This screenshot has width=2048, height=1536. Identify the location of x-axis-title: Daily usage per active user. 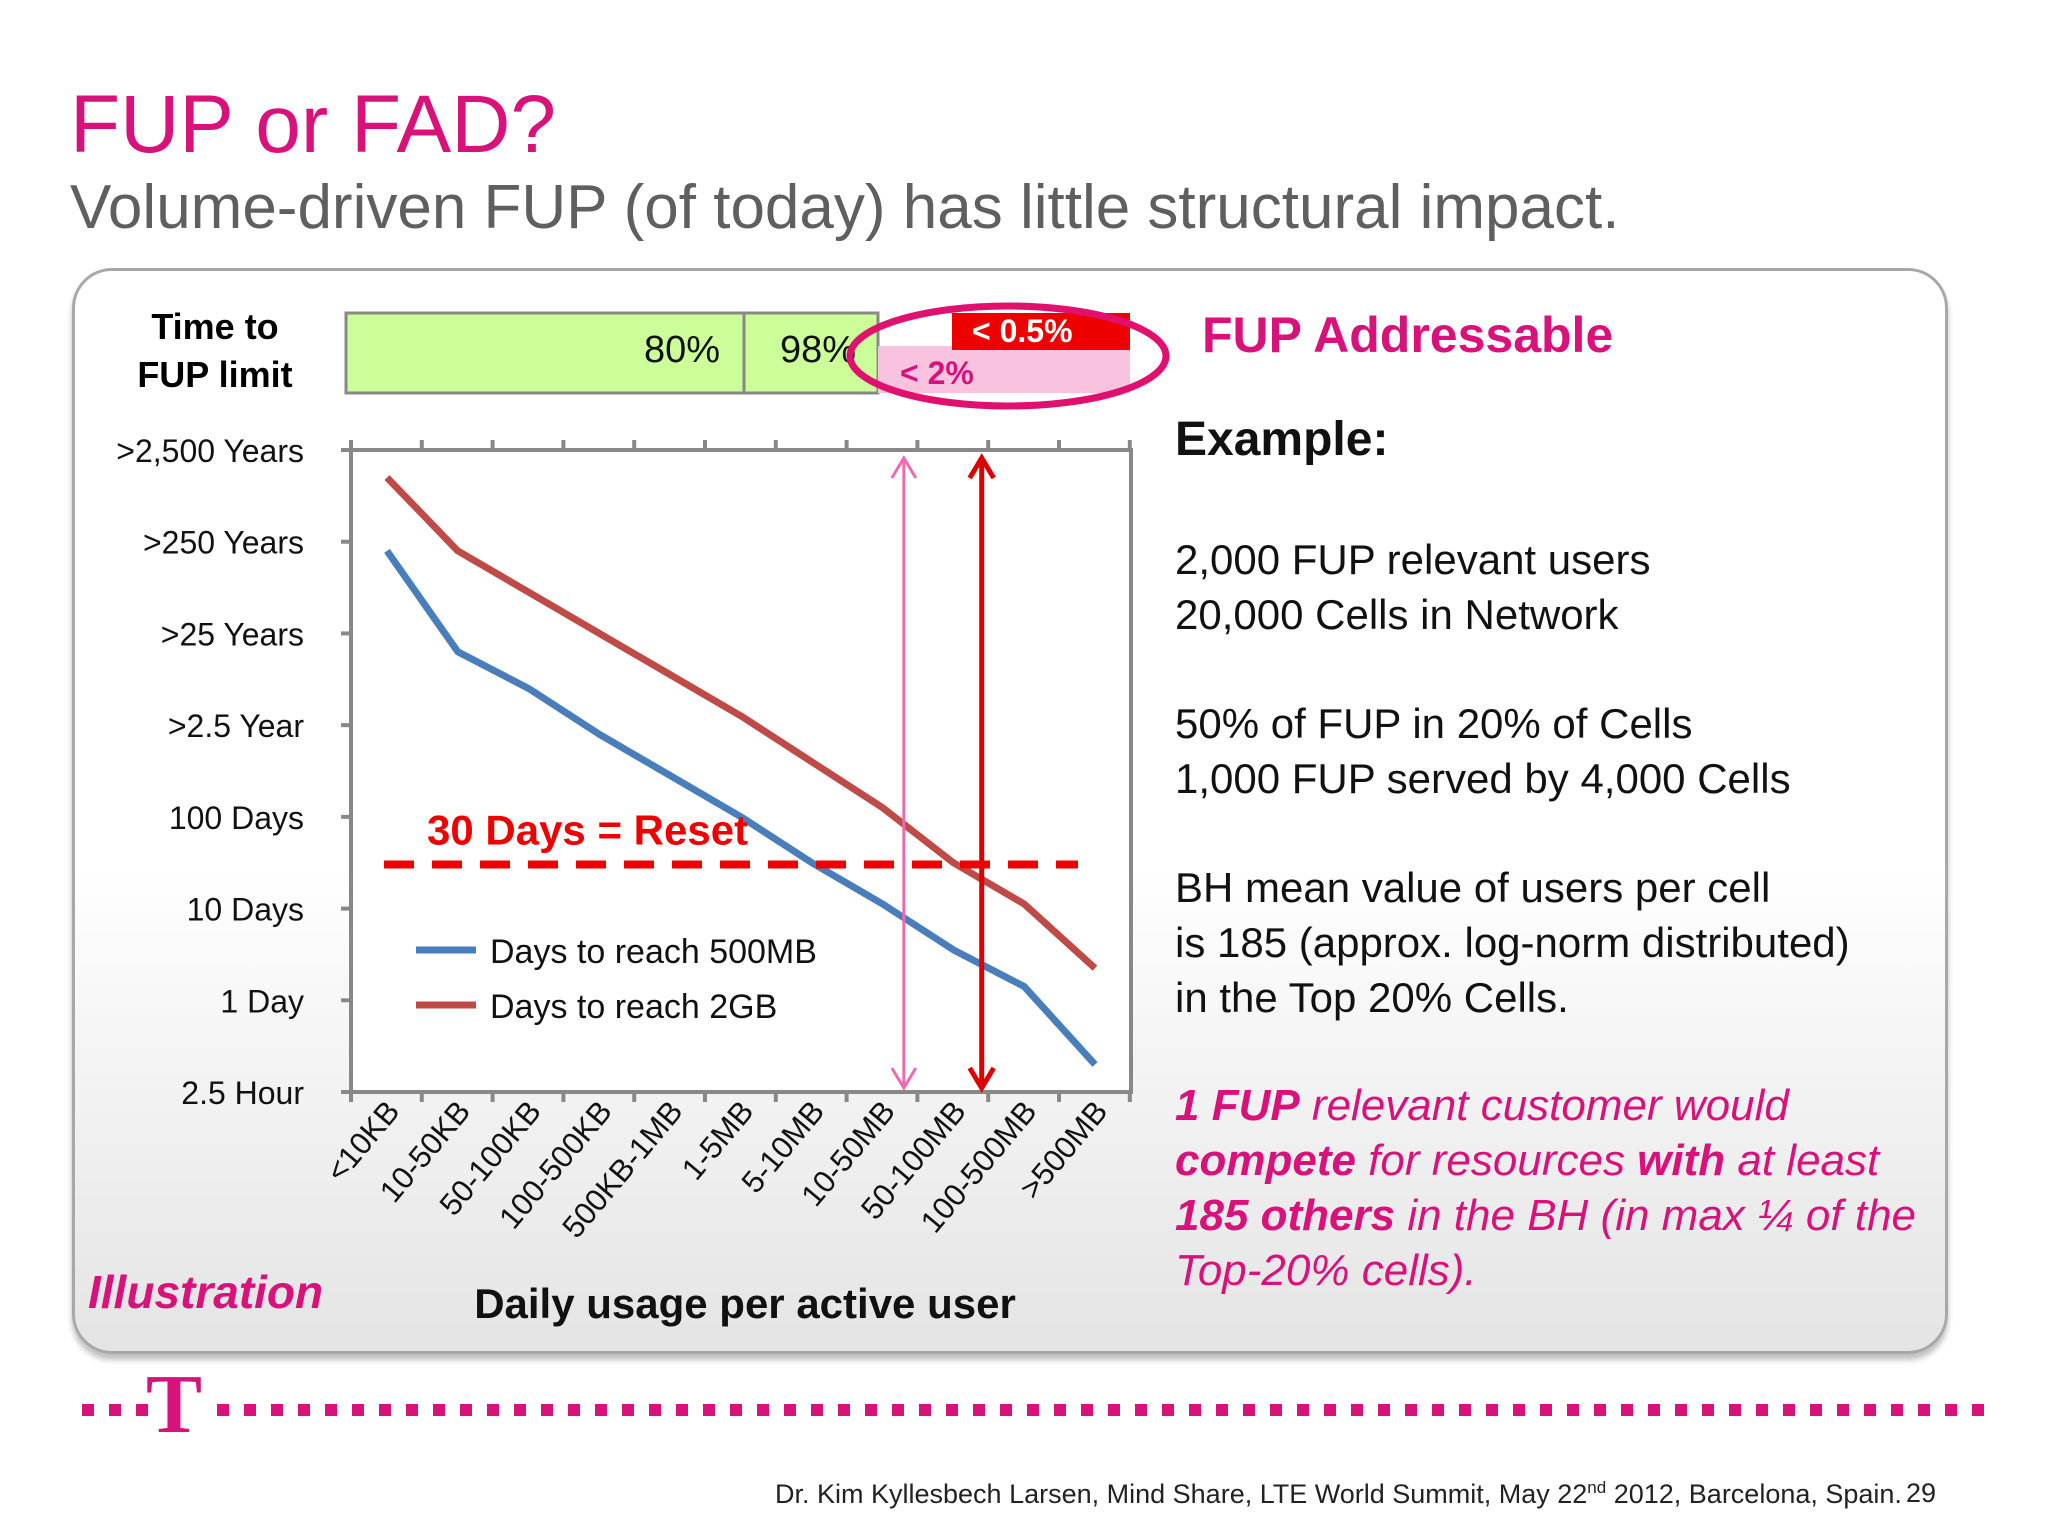
(745, 1303).